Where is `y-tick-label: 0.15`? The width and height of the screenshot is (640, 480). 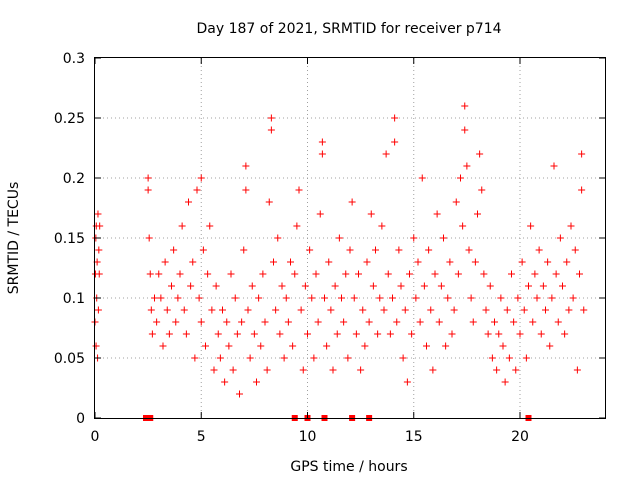 y-tick-label: 0.15 is located at coordinates (69, 239).